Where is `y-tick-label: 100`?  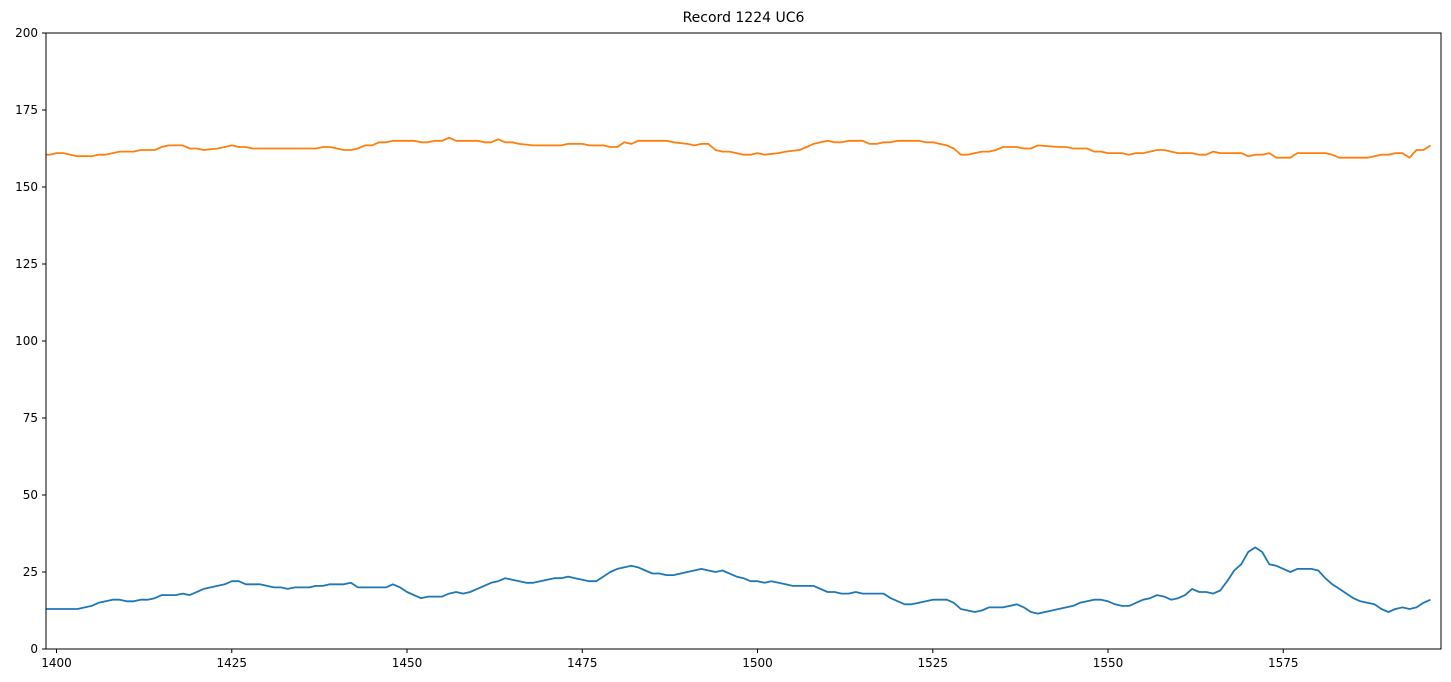
y-tick-label: 100 is located at coordinates (26, 341).